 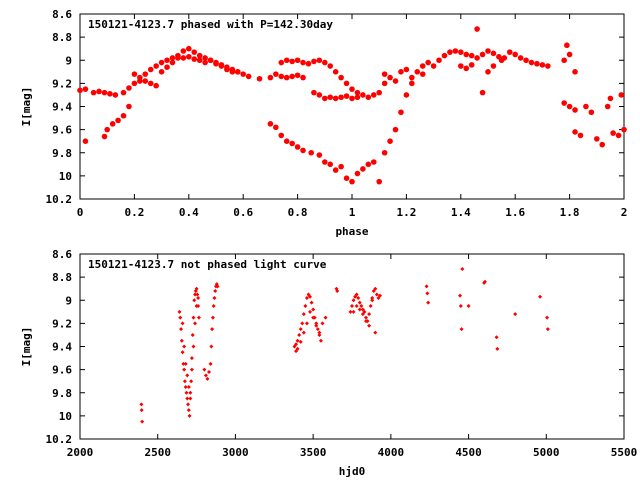 I want to click on x-axis-label: hjd0, so click(x=352, y=471).